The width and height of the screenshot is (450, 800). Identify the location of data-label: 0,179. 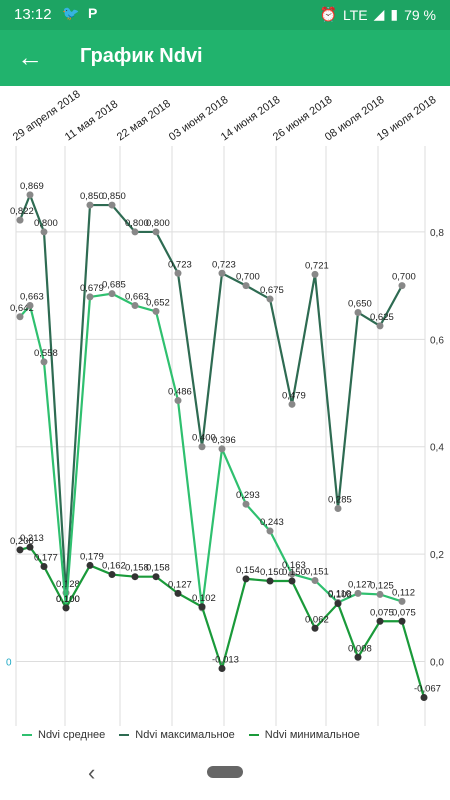
(92, 556).